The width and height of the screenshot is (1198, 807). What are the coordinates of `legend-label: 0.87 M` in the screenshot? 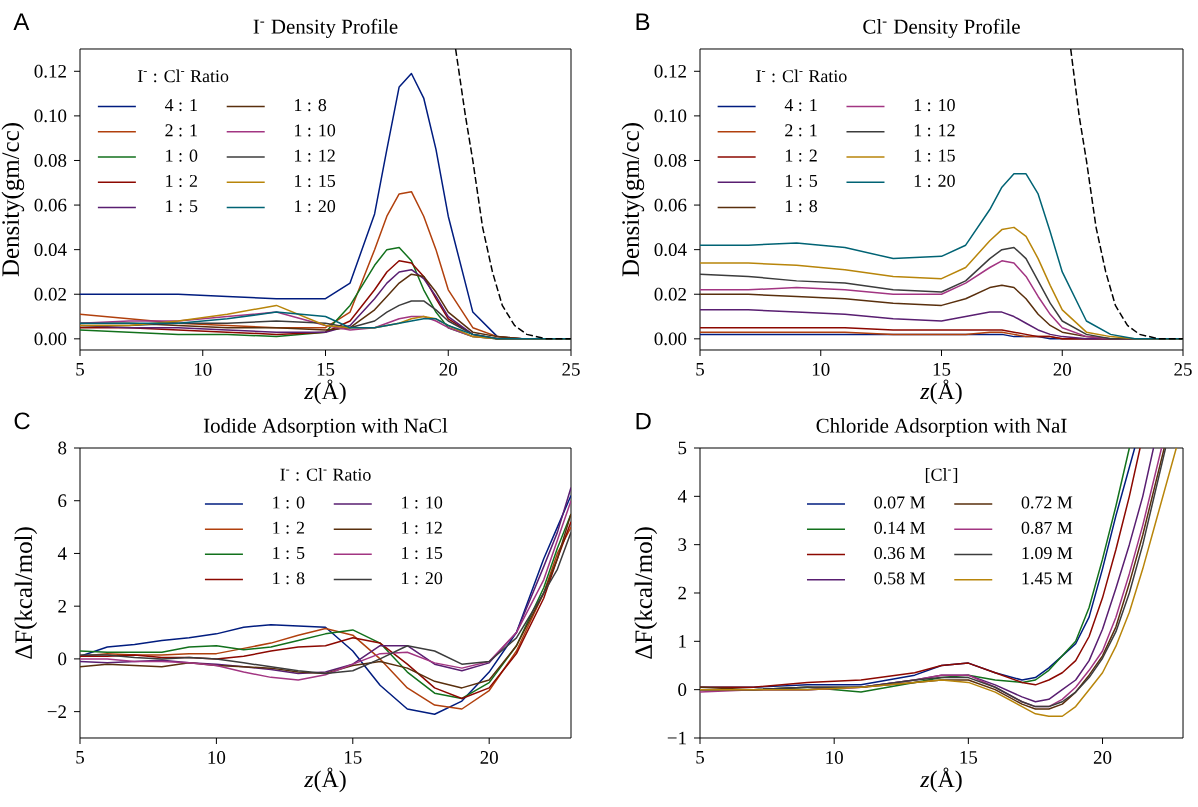 It's located at (1047, 527).